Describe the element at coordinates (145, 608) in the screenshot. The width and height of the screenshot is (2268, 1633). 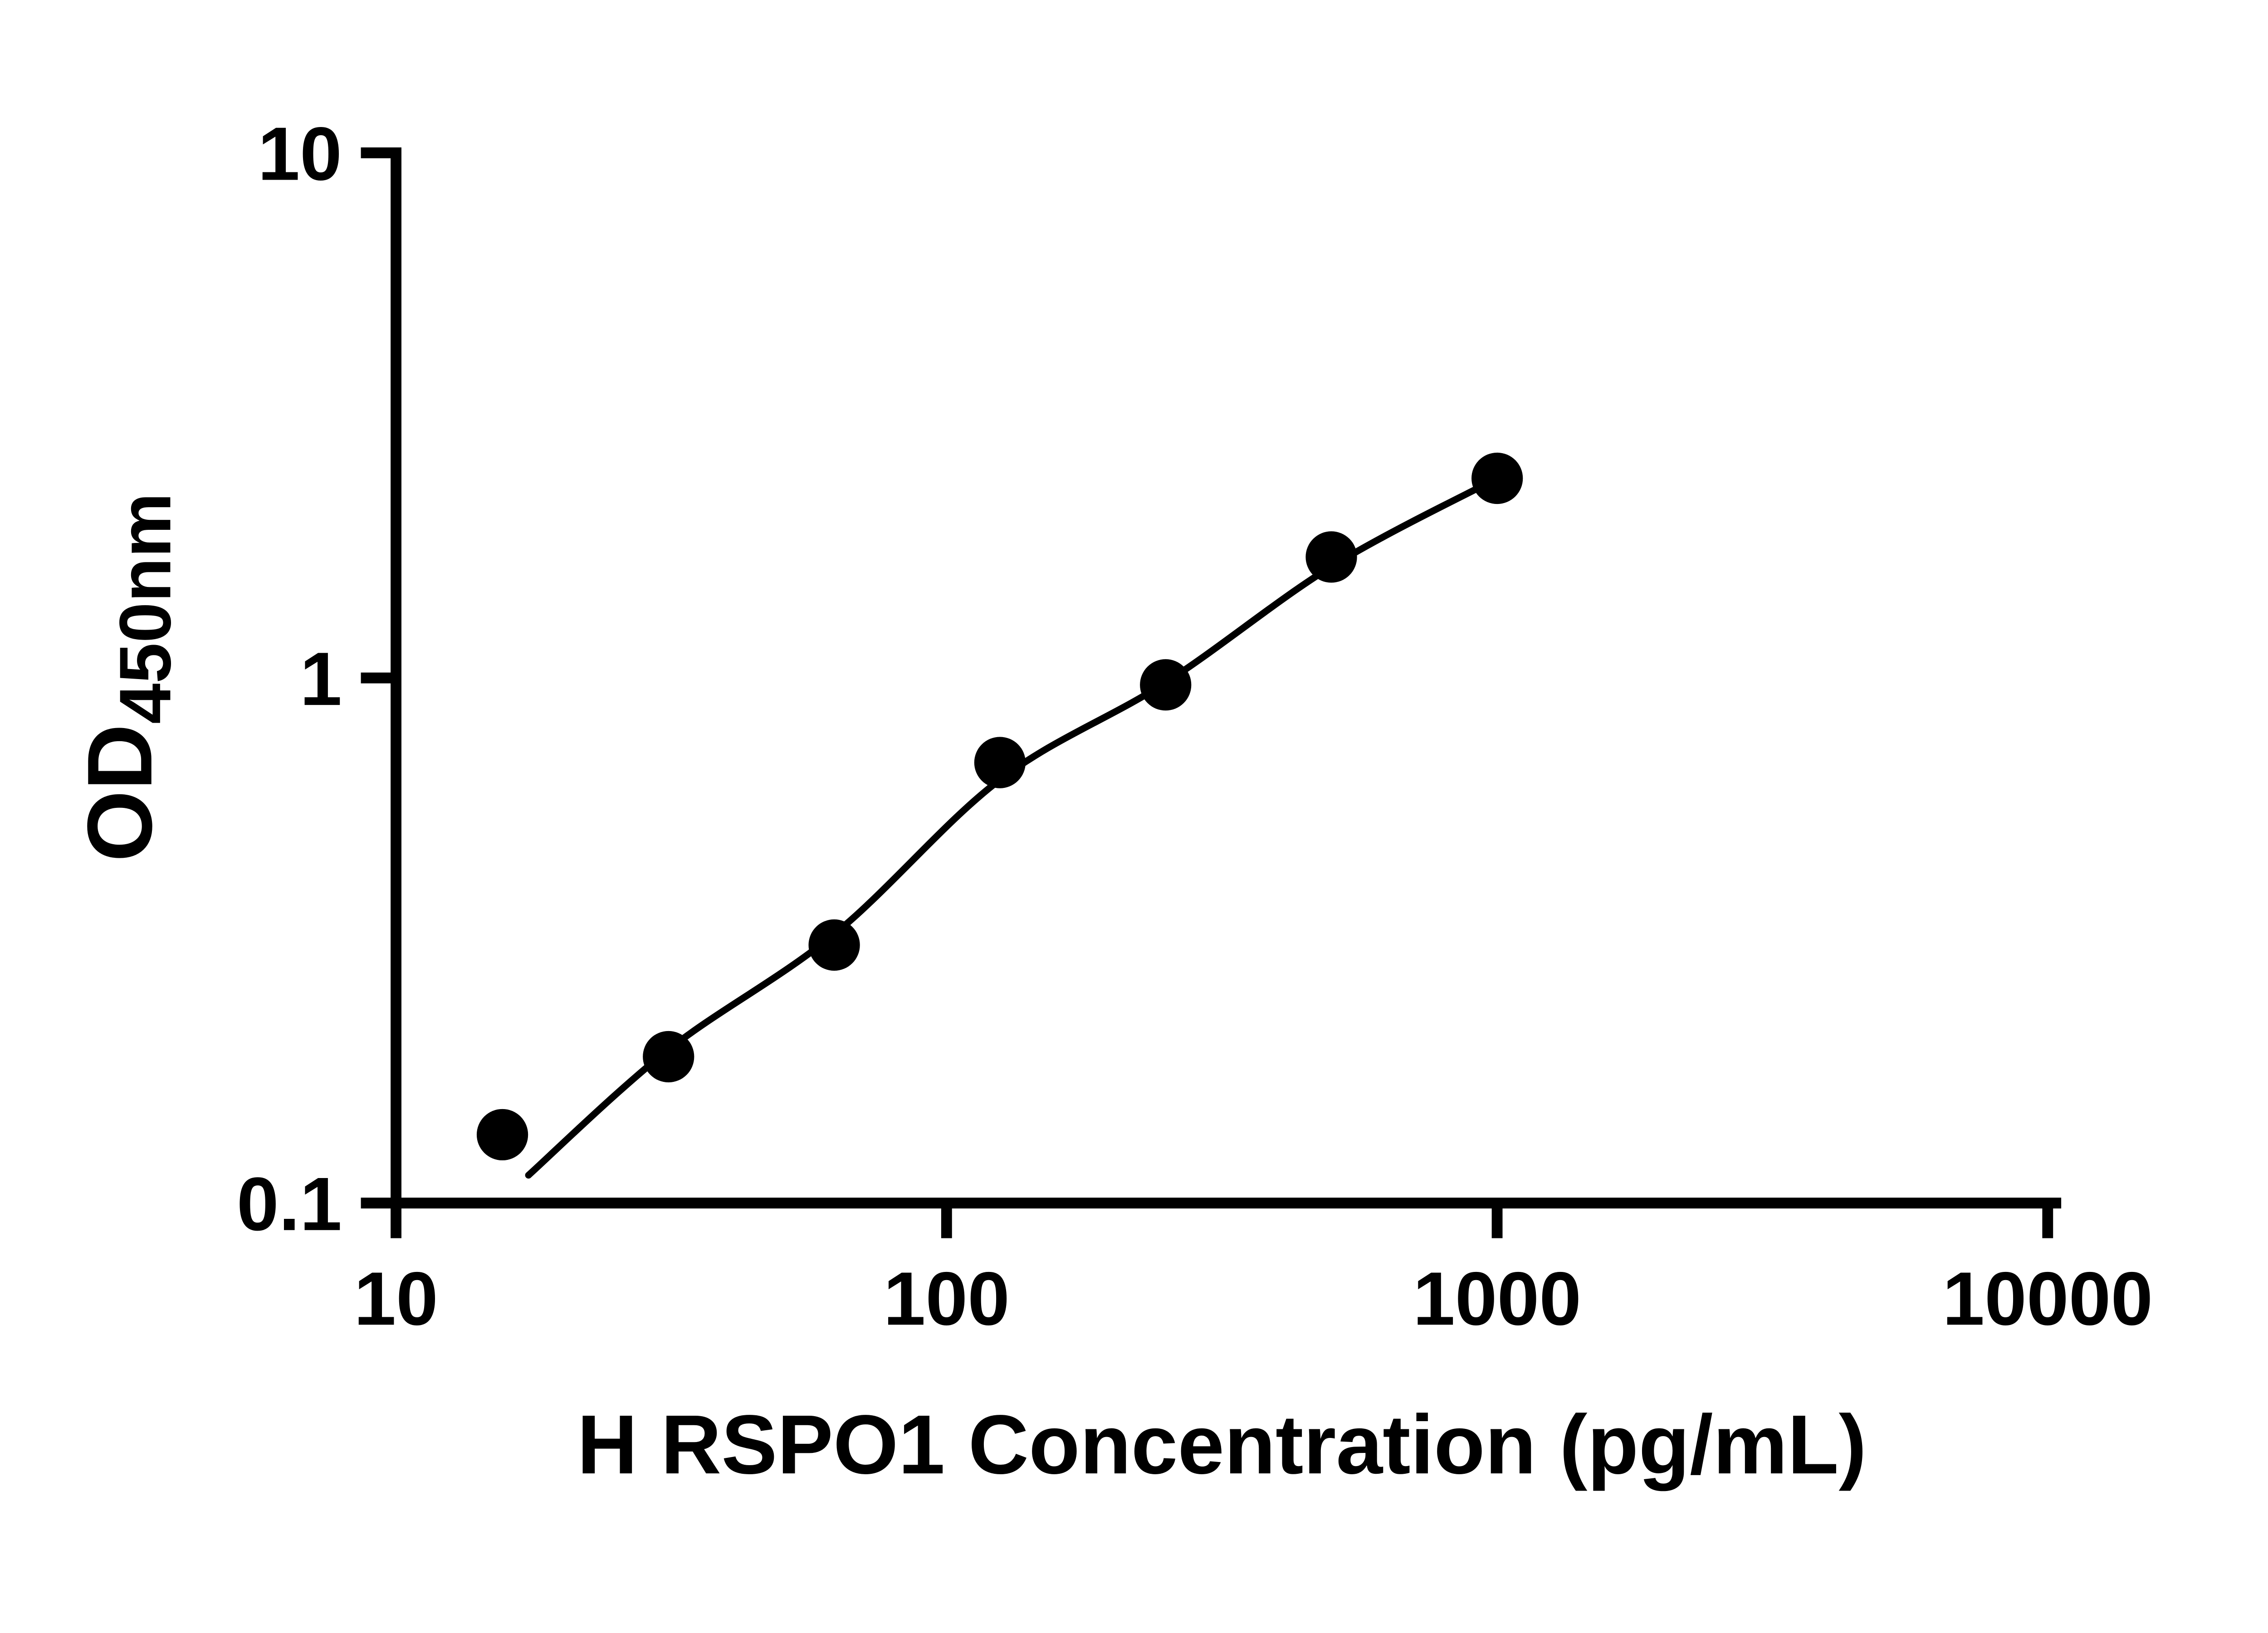
I see `y-axis-title-subscript: 450nm` at that location.